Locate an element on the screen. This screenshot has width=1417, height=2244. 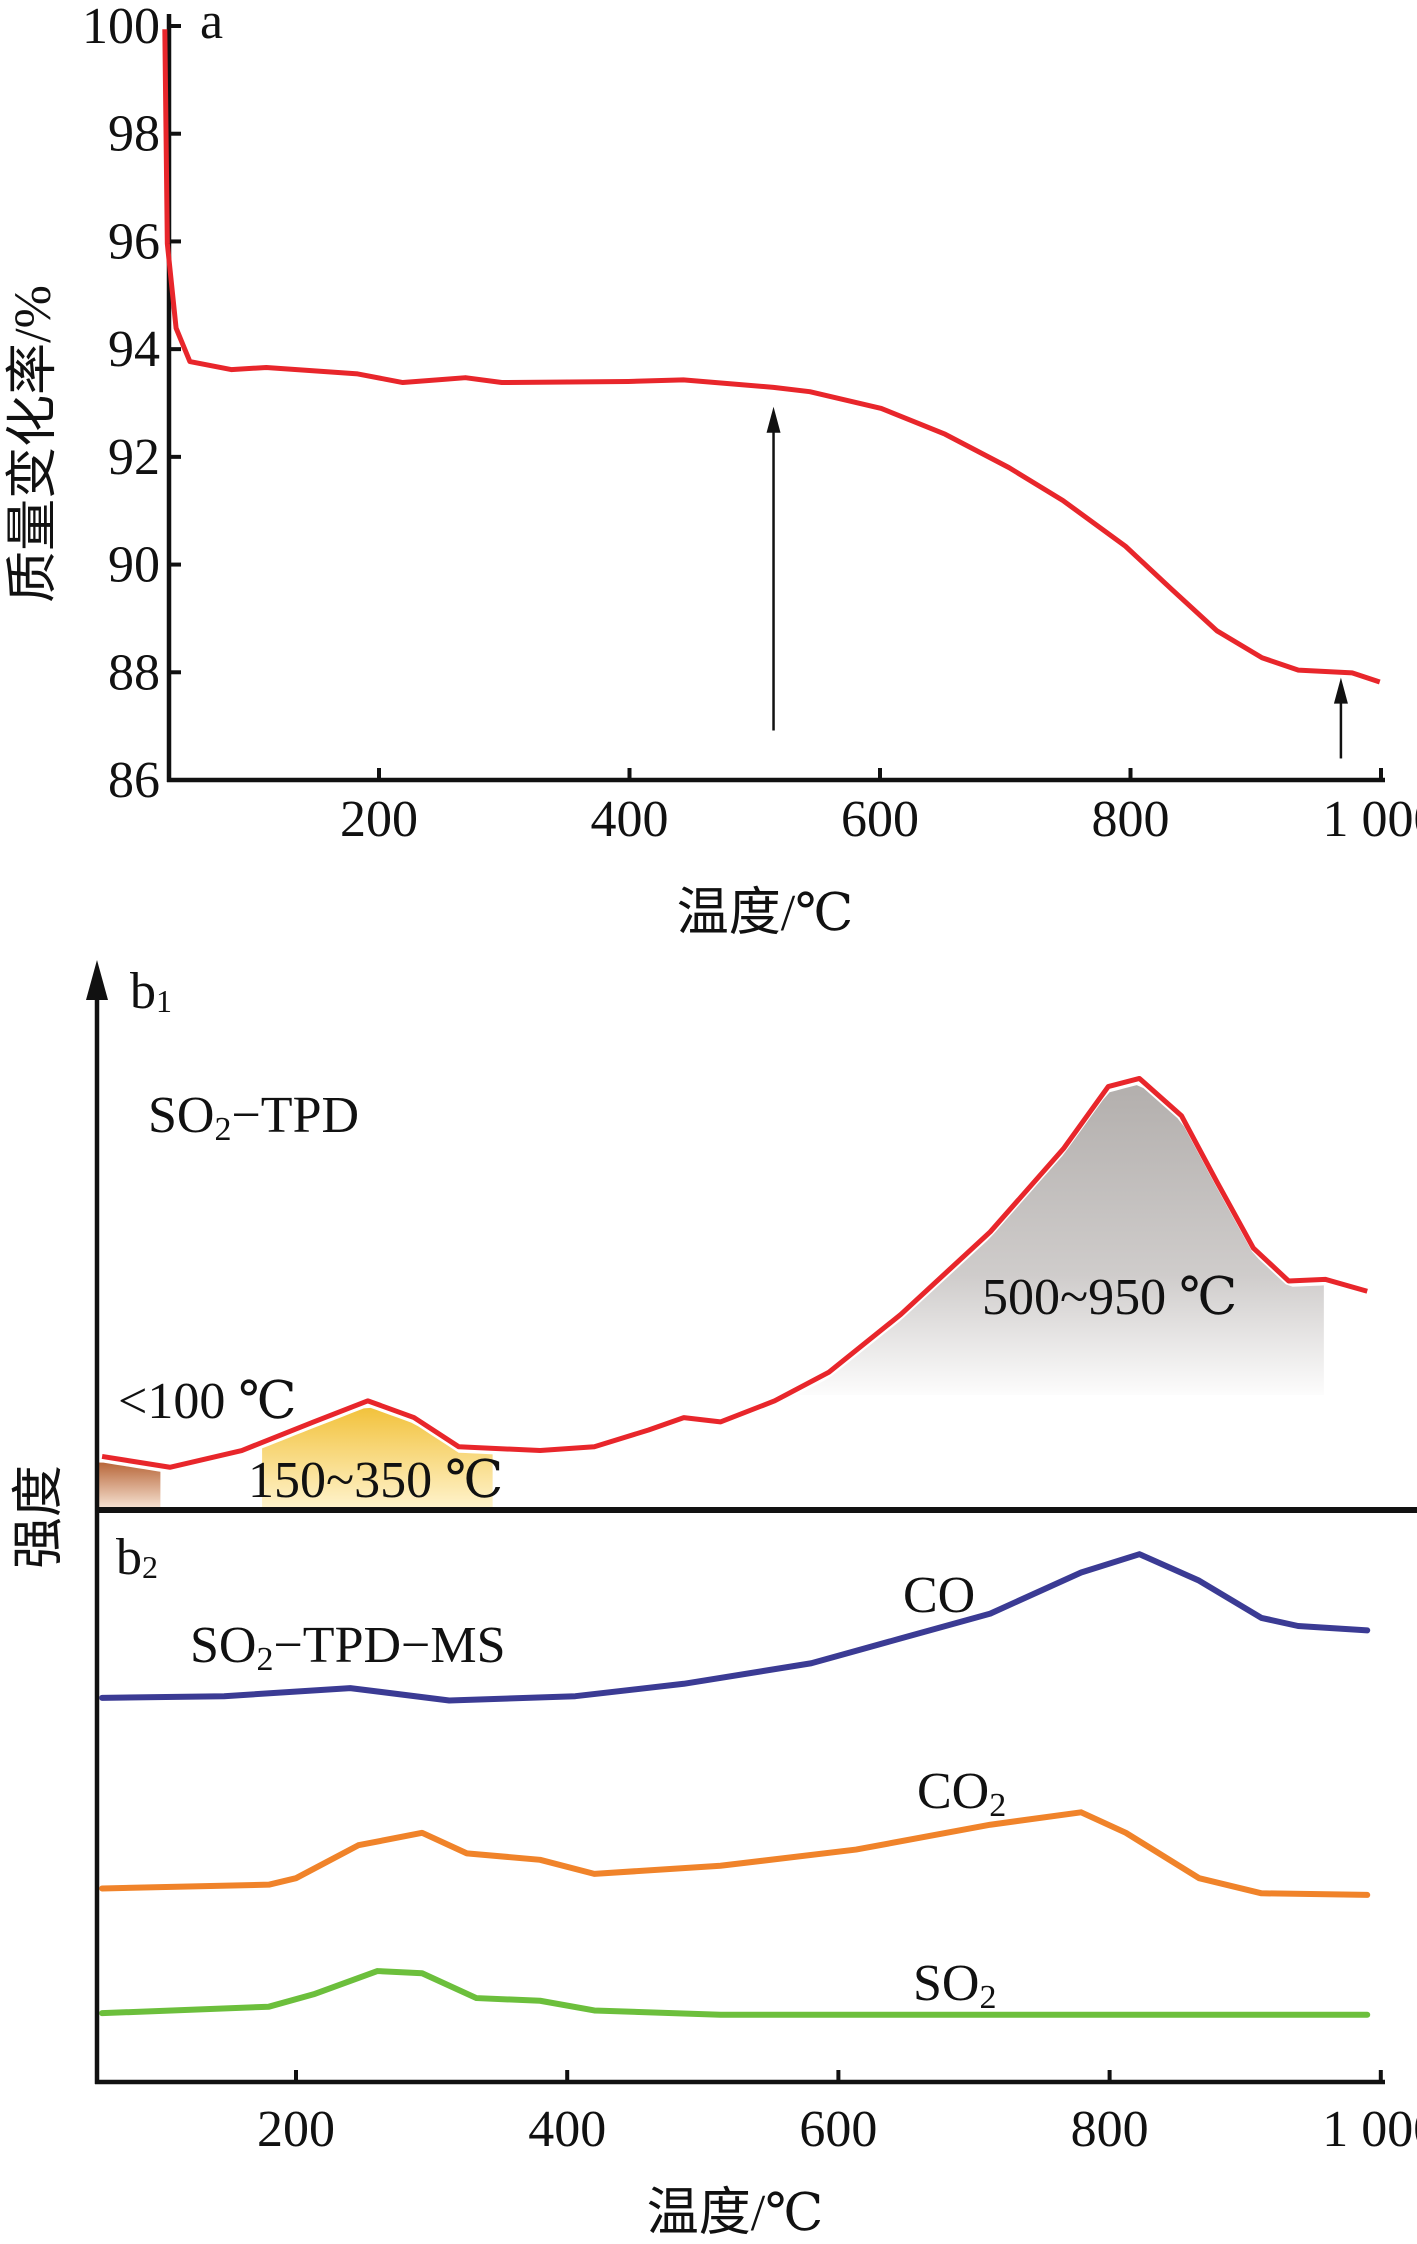
series-label-co2: CO2 is located at coordinates (961, 1793).